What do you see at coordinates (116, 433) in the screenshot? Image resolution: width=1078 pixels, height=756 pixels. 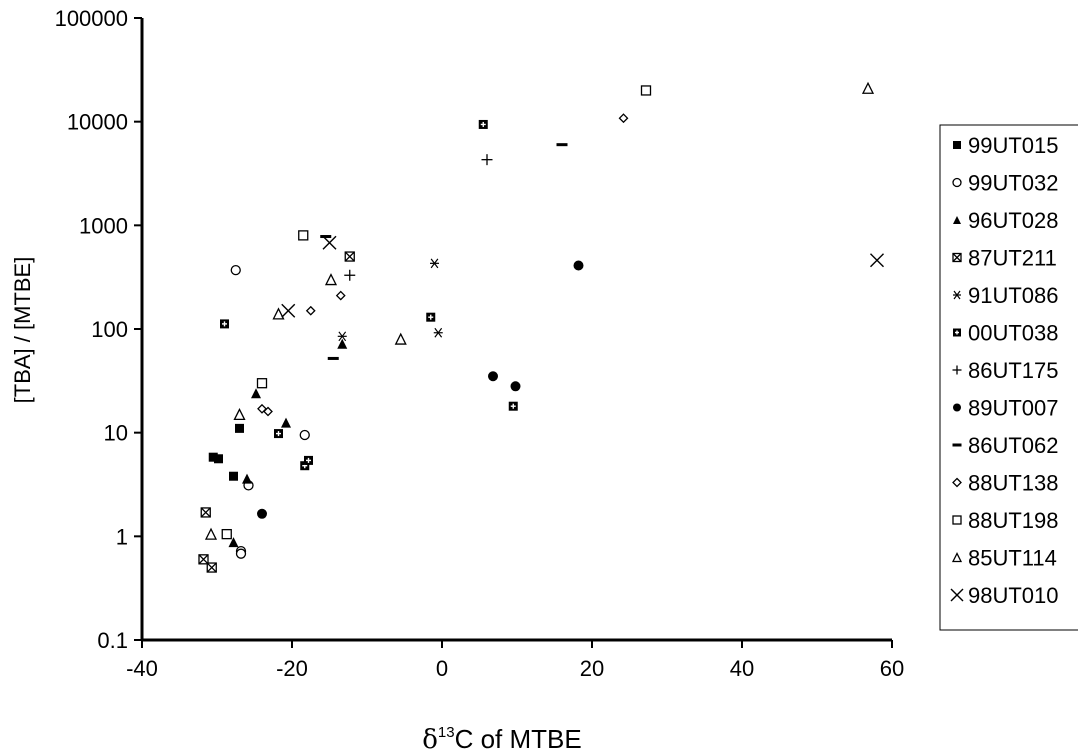 I see `y-tick-label: 10` at bounding box center [116, 433].